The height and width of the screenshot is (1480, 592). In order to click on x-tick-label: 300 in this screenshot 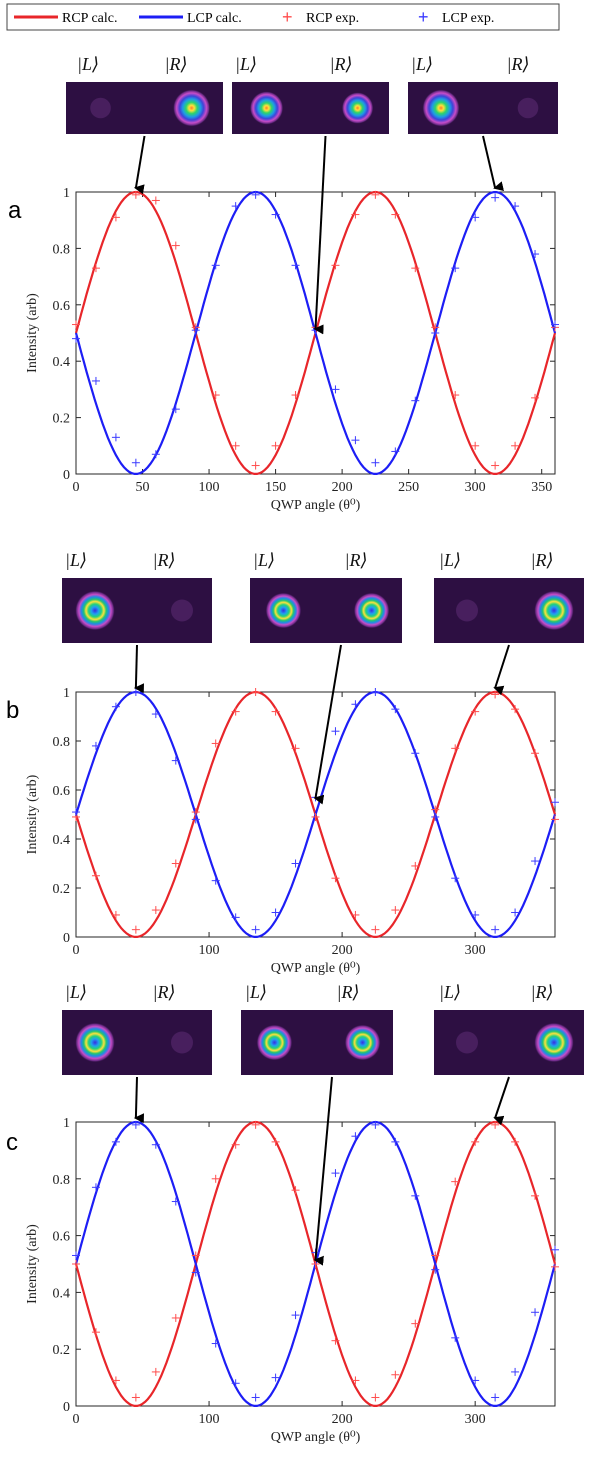, I will do `click(475, 950)`.